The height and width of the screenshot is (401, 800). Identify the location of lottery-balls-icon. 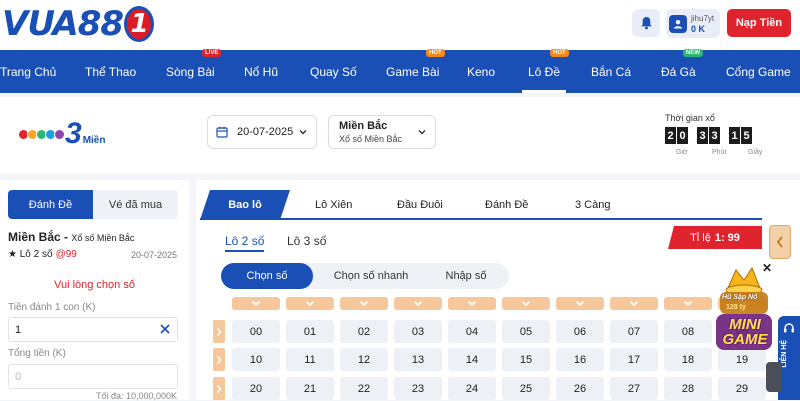
(41, 134).